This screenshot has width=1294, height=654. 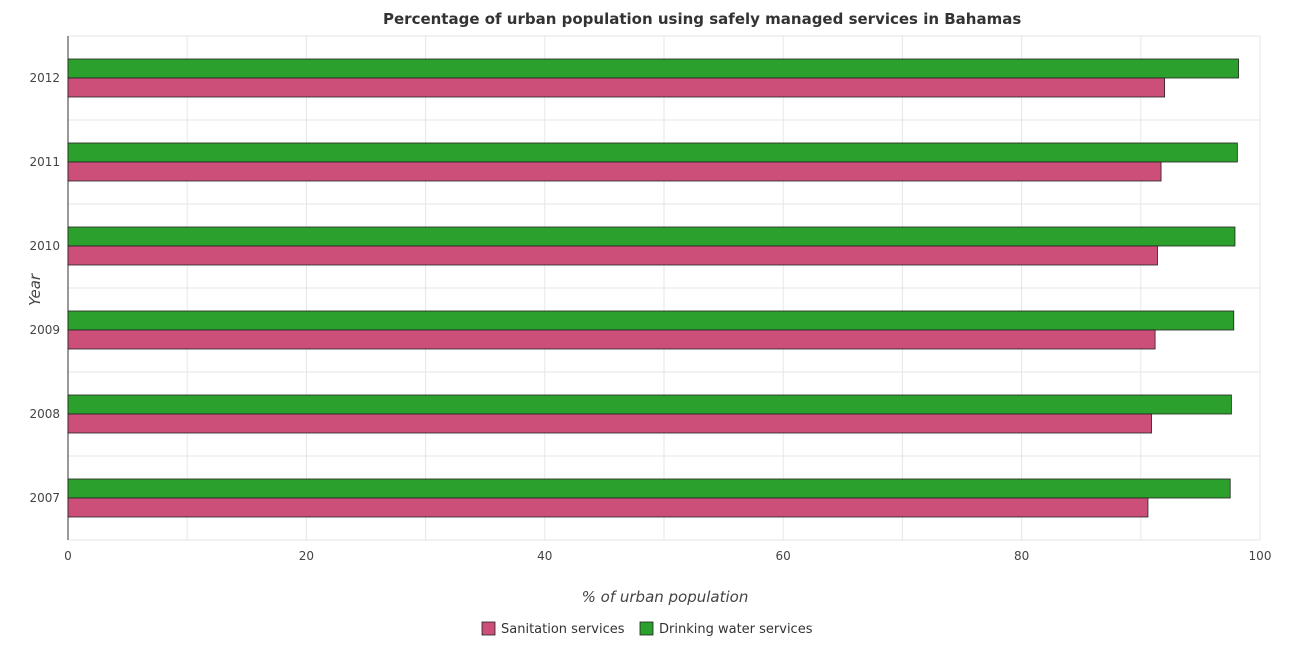 I want to click on x-tick-label: 20, so click(x=306, y=556).